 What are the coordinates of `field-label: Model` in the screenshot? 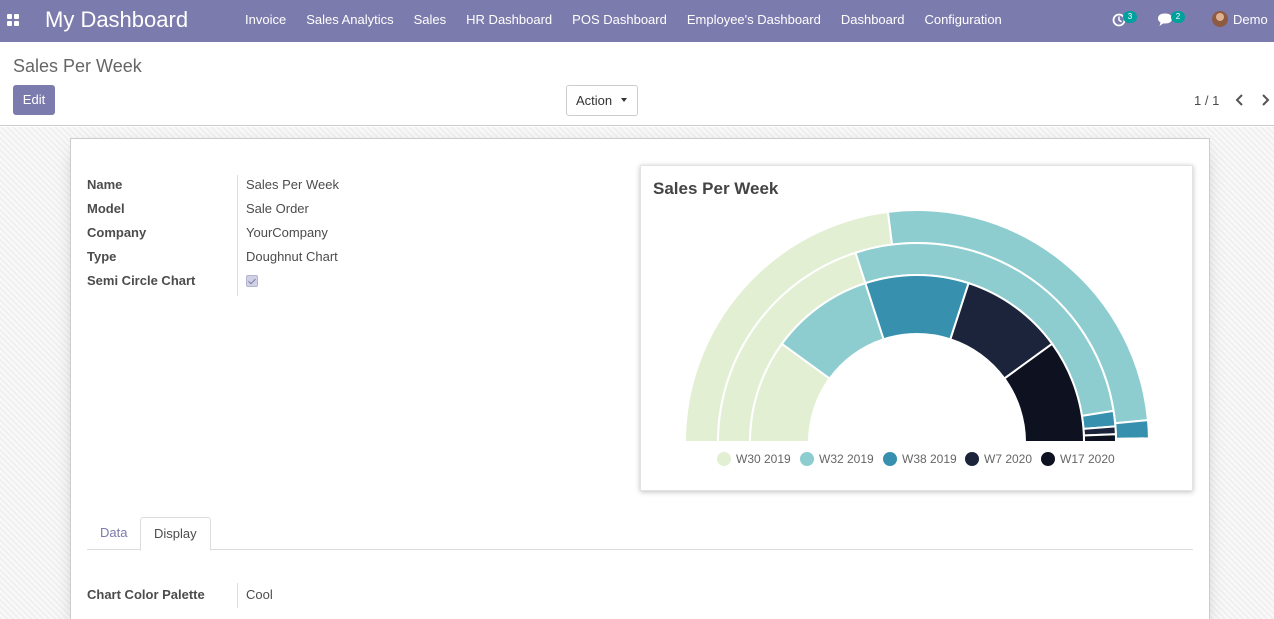 It's located at (106, 208).